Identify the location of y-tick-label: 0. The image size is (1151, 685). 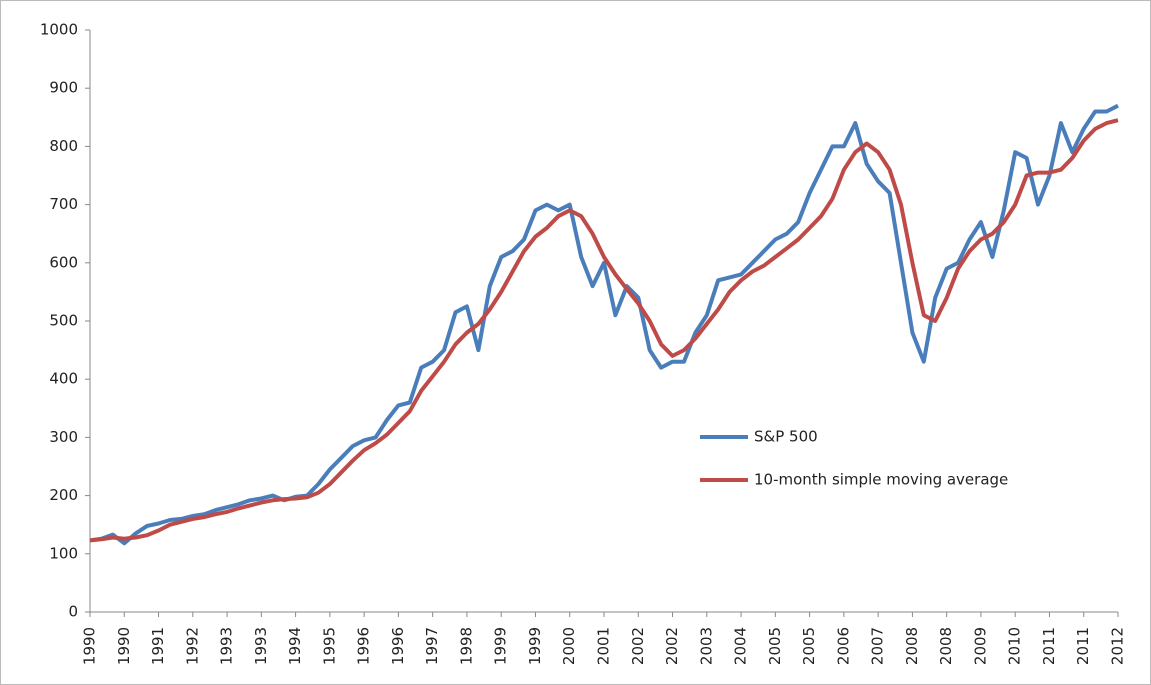
(73, 612).